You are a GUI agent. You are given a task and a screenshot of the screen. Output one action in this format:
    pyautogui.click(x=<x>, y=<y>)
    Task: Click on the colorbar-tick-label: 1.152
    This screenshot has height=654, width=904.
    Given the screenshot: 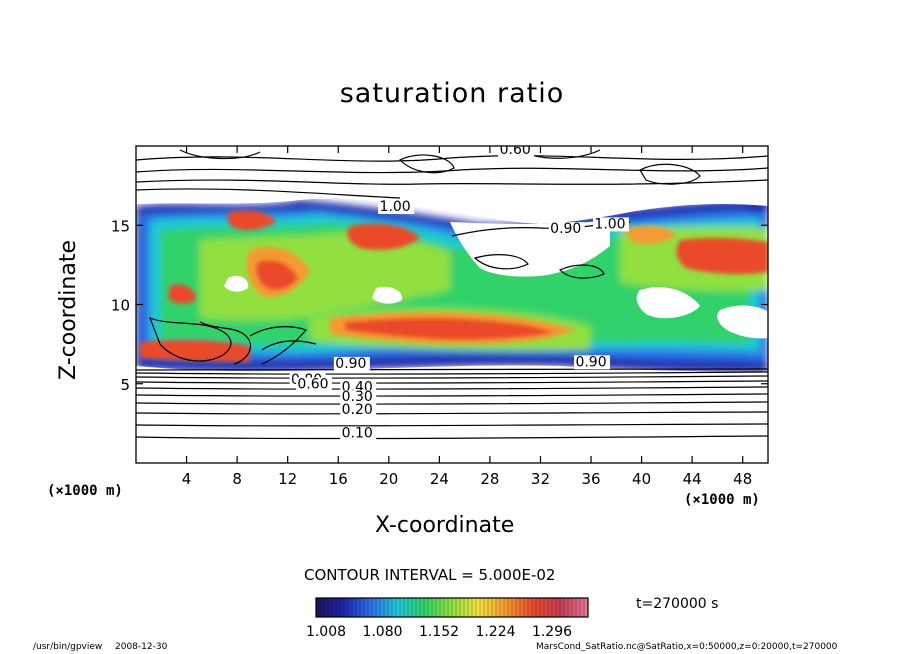 What is the action you would take?
    pyautogui.click(x=439, y=632)
    